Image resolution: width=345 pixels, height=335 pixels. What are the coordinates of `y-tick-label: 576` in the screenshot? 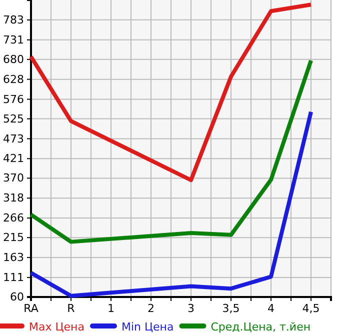 It's located at (13, 99).